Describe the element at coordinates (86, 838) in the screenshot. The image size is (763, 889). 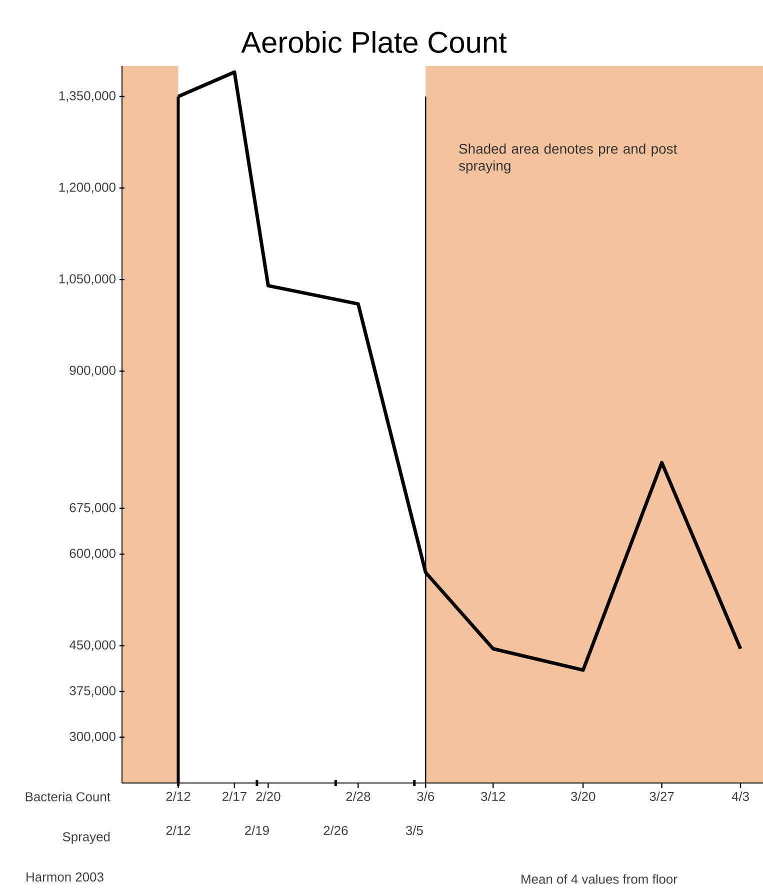
I see `x2-axis-title: Sprayed` at that location.